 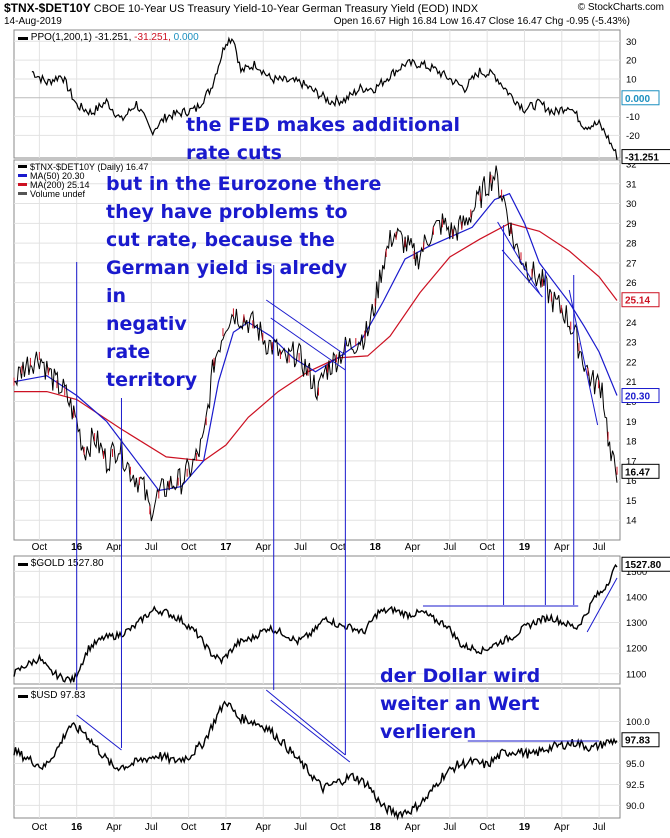 I want to click on x-tick-label: 16, so click(x=77, y=827).